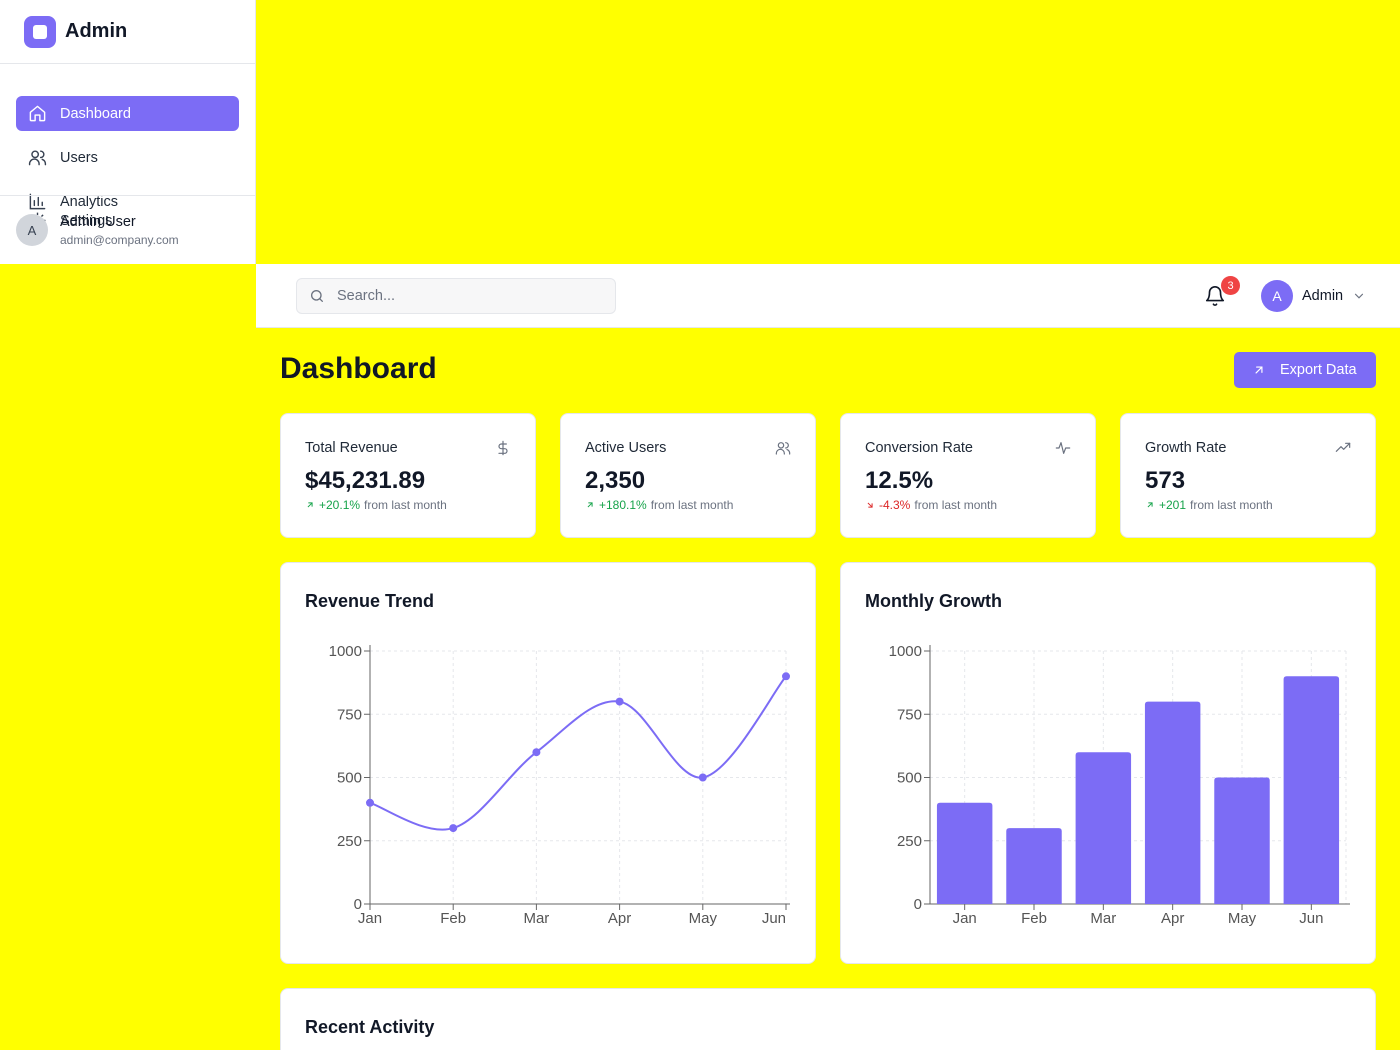 The image size is (1400, 1050). Describe the element at coordinates (127, 157) in the screenshot. I see `sidebar-item-users: Users` at that location.